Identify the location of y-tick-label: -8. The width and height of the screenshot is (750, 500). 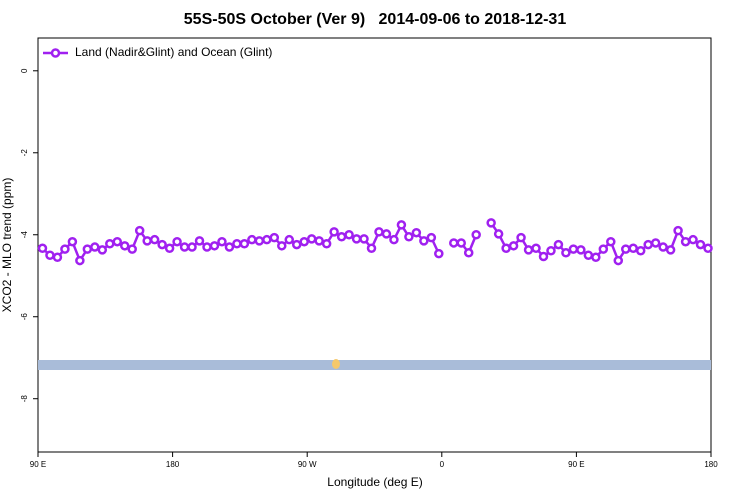
(24, 399).